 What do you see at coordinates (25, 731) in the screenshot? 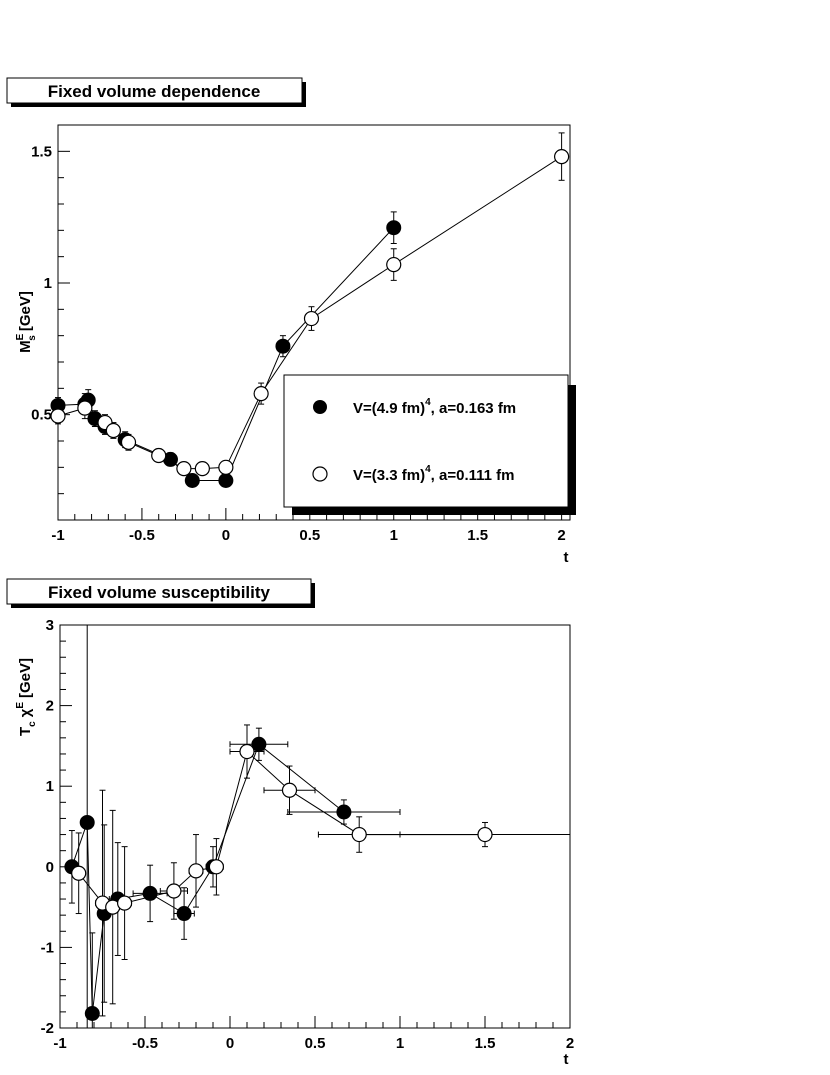
I see `y-axis-title-2-t: T` at bounding box center [25, 731].